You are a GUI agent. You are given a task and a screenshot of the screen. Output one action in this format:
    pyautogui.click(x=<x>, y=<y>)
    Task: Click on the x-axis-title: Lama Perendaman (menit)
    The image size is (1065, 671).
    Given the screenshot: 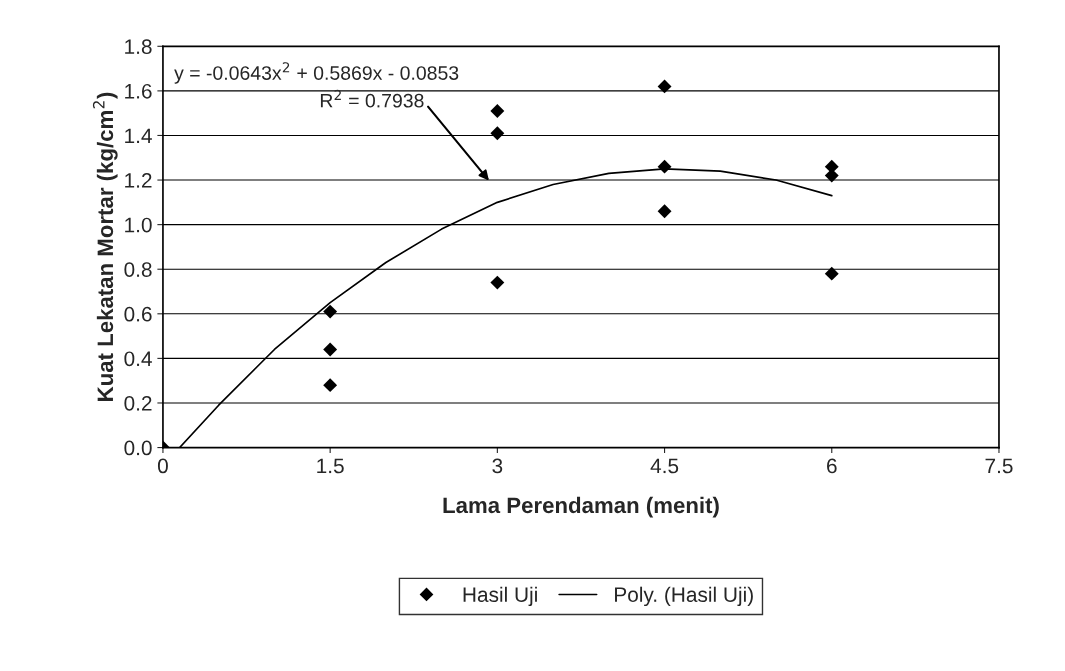 What is the action you would take?
    pyautogui.click(x=581, y=507)
    